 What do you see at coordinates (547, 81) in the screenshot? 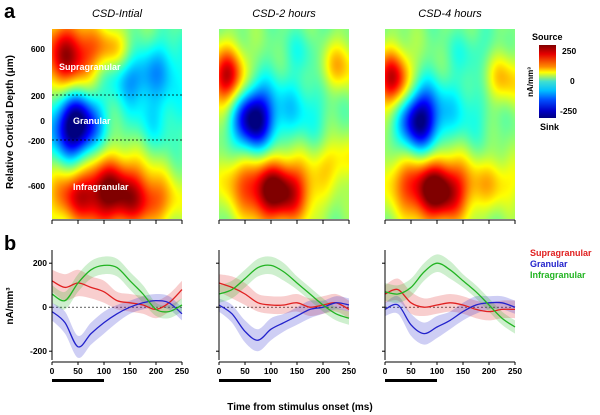
I see `colorbar-gradient` at bounding box center [547, 81].